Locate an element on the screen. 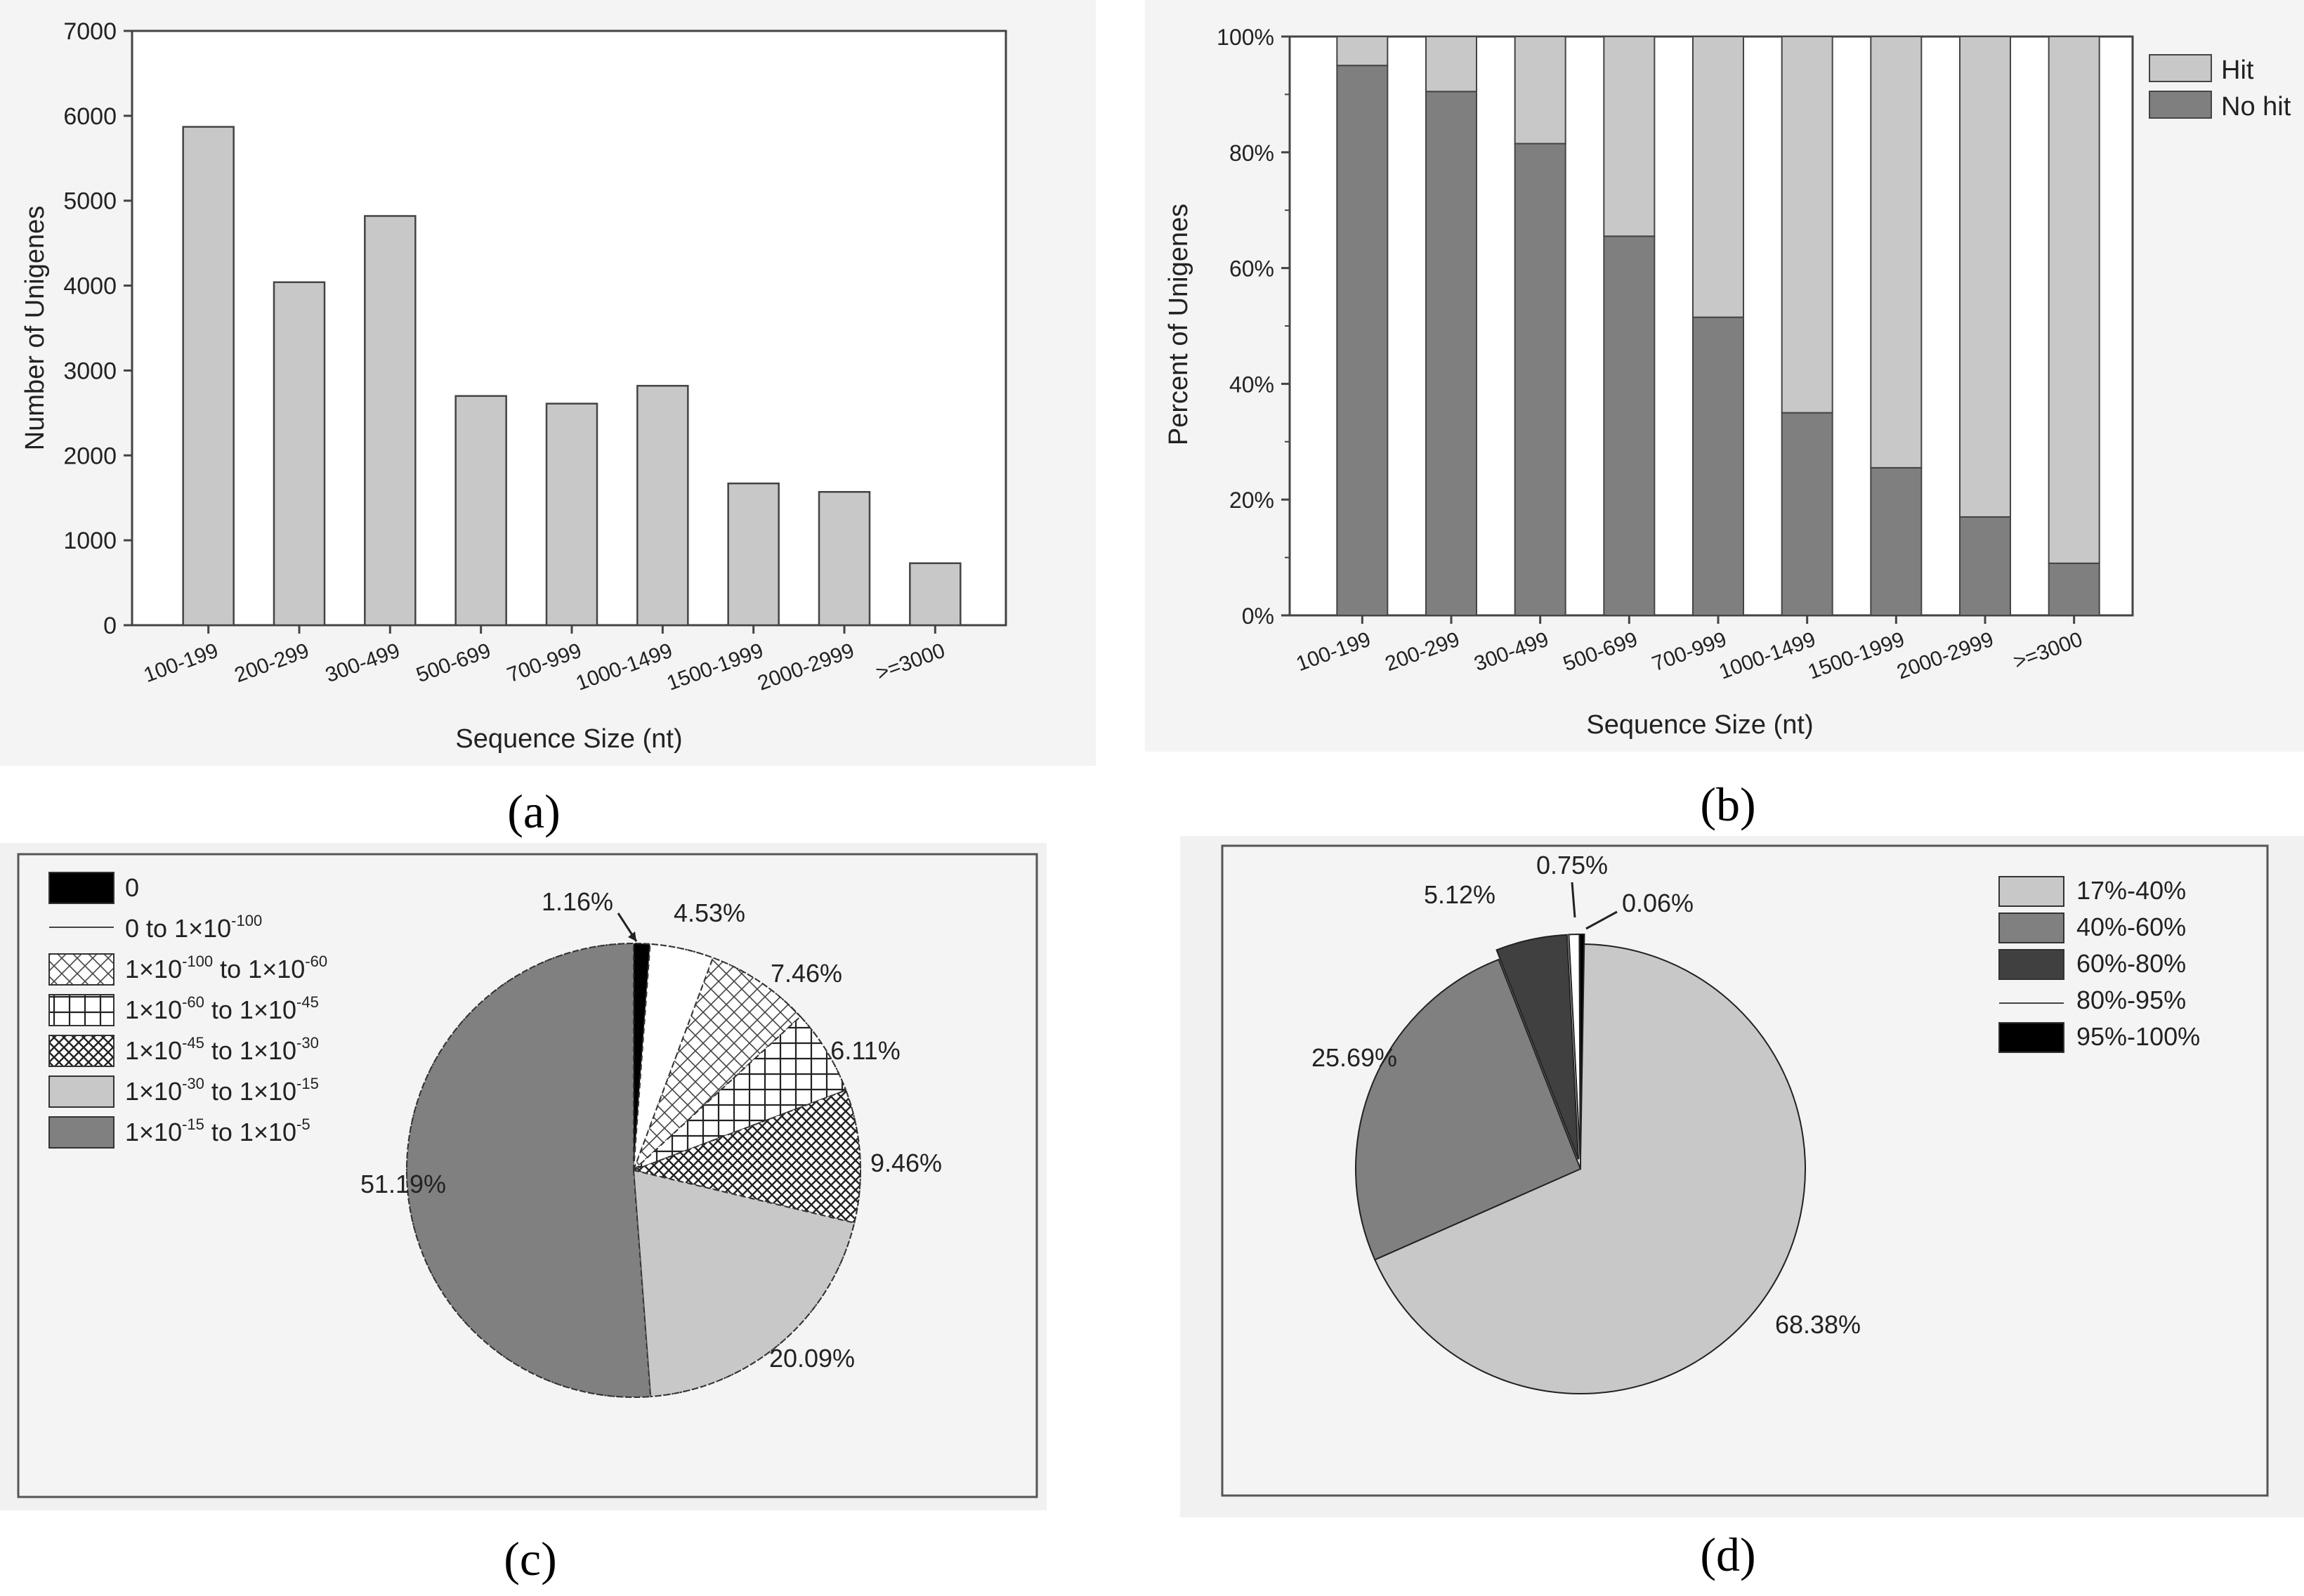 This screenshot has height=1596, width=2304. chart-d-pie is located at coordinates (1581, 1163).